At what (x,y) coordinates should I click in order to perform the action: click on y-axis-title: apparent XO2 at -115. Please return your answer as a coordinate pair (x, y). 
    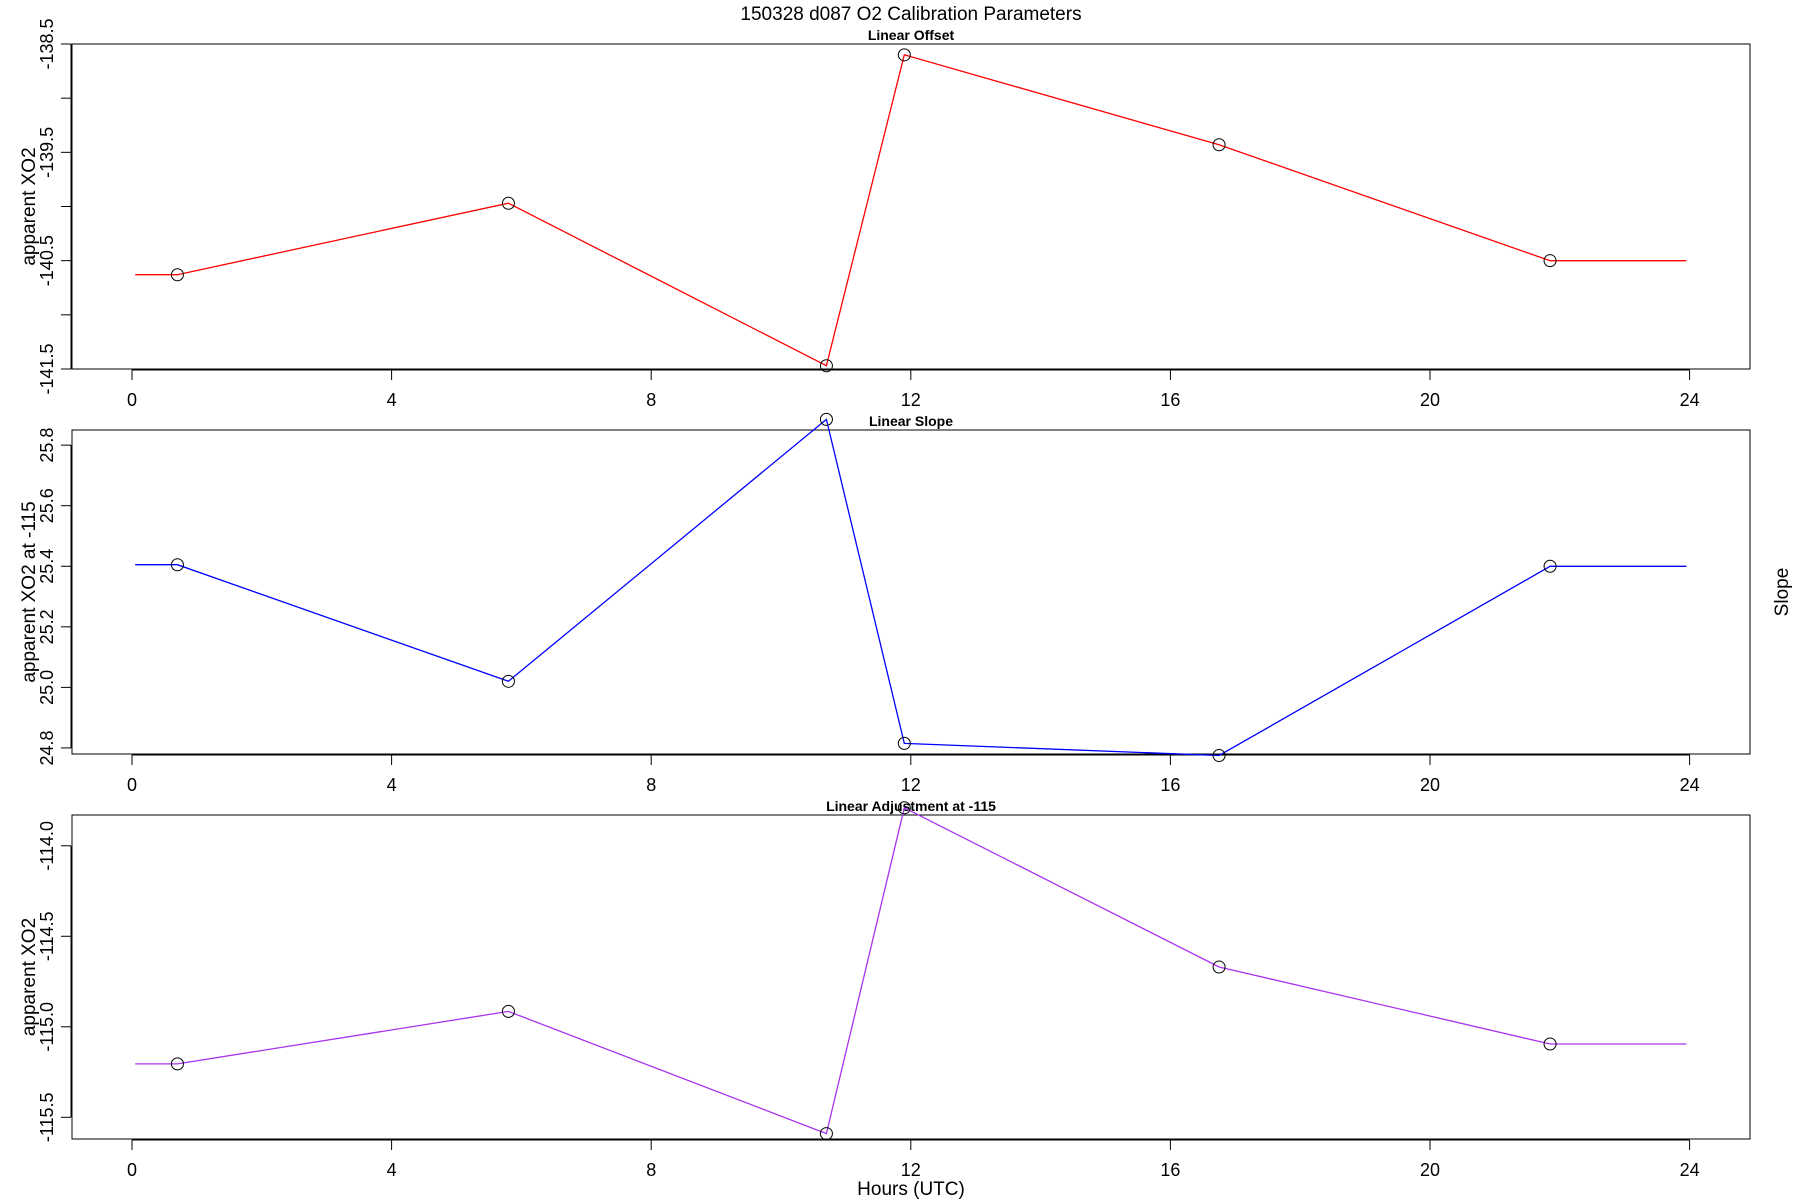
    Looking at the image, I should click on (29, 591).